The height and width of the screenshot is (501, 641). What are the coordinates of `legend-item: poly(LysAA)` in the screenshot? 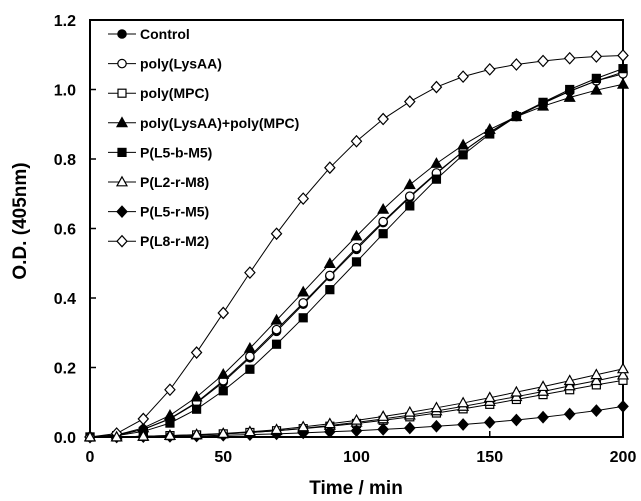 It's located at (165, 64).